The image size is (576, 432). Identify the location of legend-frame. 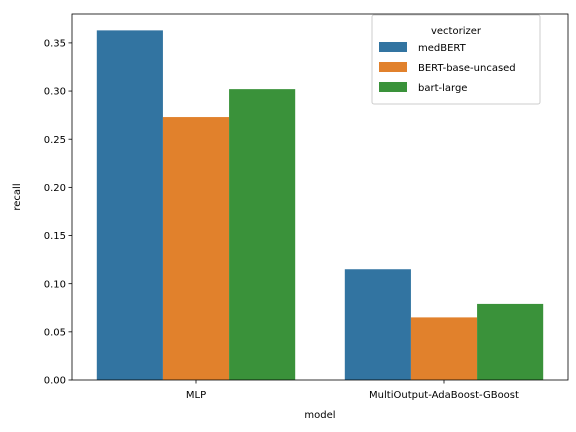
(456, 59).